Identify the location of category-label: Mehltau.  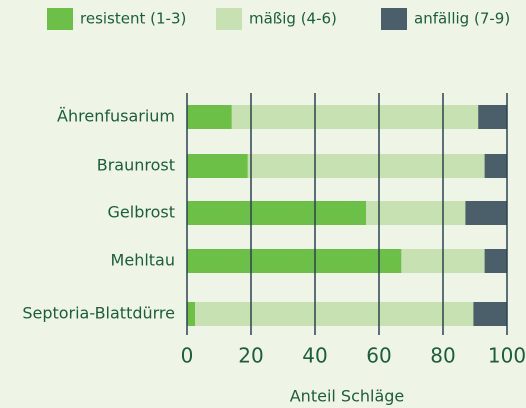
(143, 260).